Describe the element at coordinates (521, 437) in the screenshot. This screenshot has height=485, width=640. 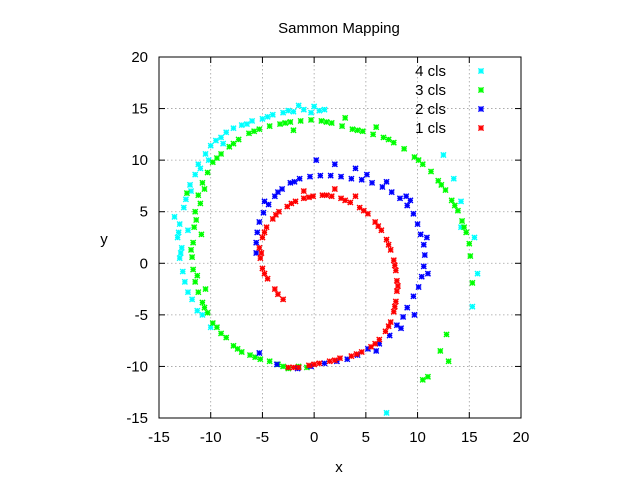
I see `x-tick-label: 20` at that location.